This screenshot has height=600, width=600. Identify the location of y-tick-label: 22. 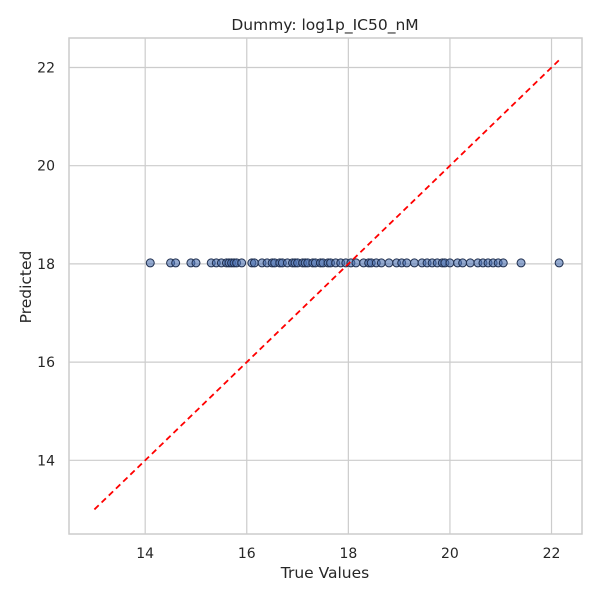
(46, 68).